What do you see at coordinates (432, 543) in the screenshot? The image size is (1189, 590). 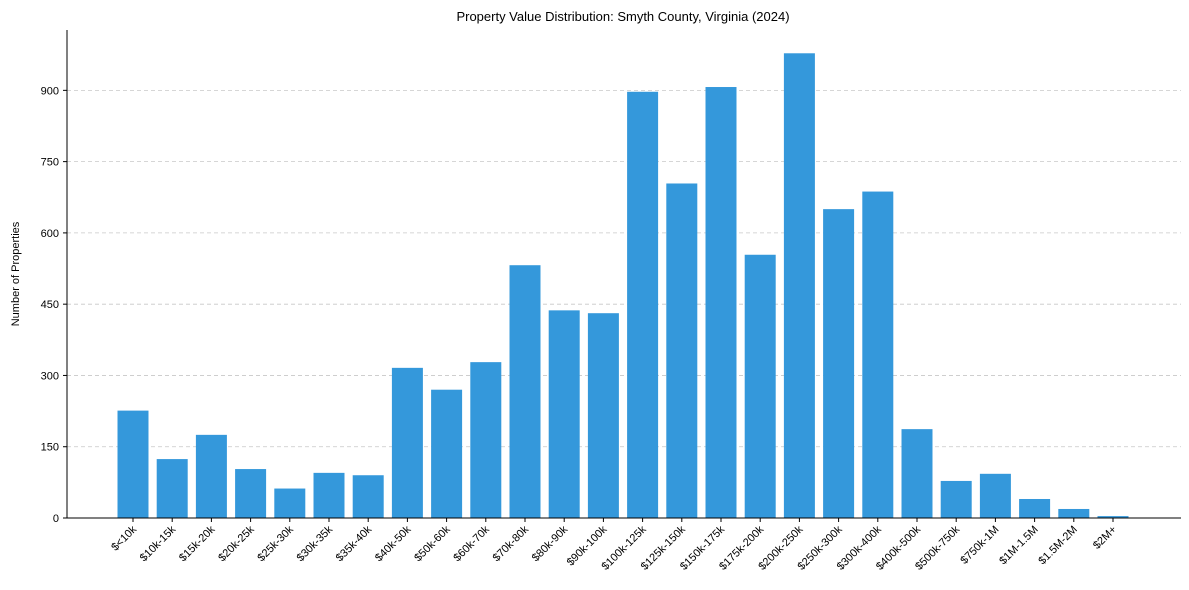 I see `x-tick-label: $50k-60k` at bounding box center [432, 543].